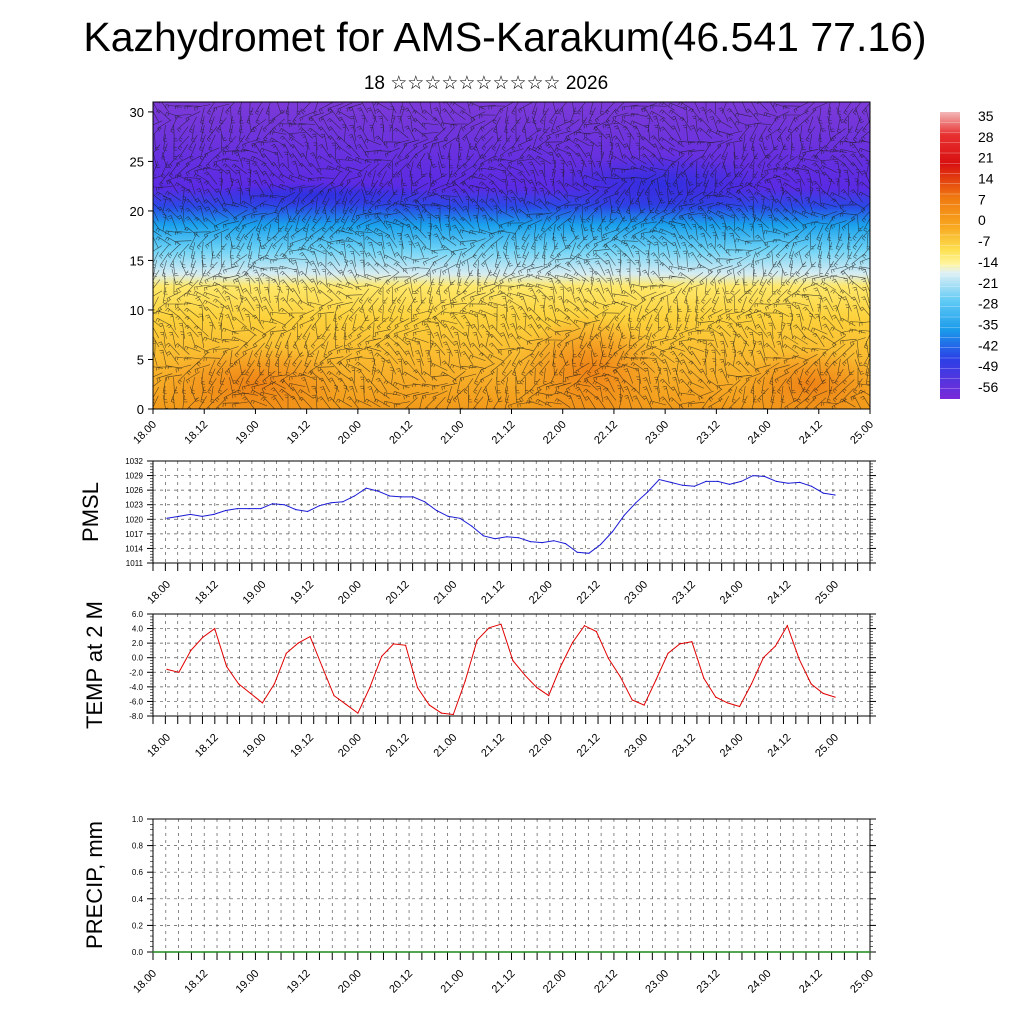 The image size is (1024, 1024). Describe the element at coordinates (986, 158) in the screenshot. I see `colorbar-label: 21` at that location.